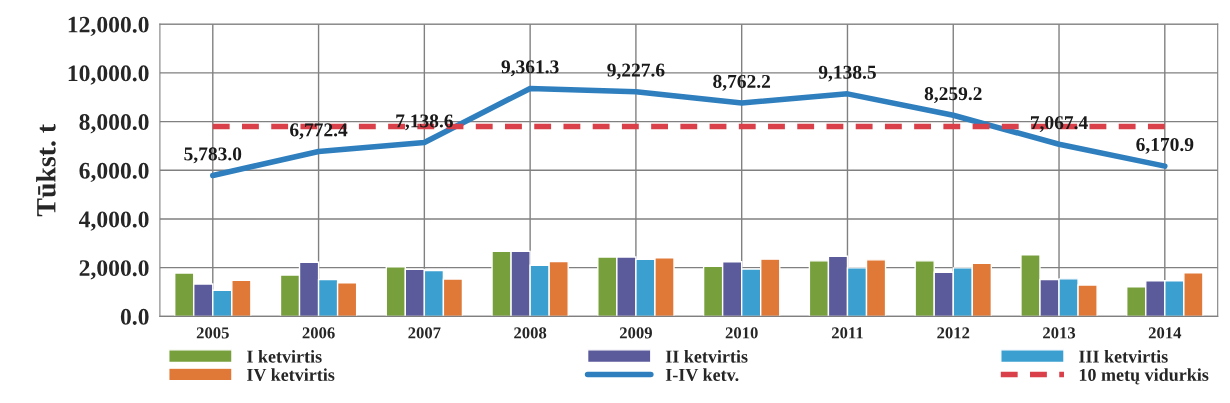  What do you see at coordinates (108, 75) in the screenshot?
I see `y-tick-label: 10,000.0` at bounding box center [108, 75].